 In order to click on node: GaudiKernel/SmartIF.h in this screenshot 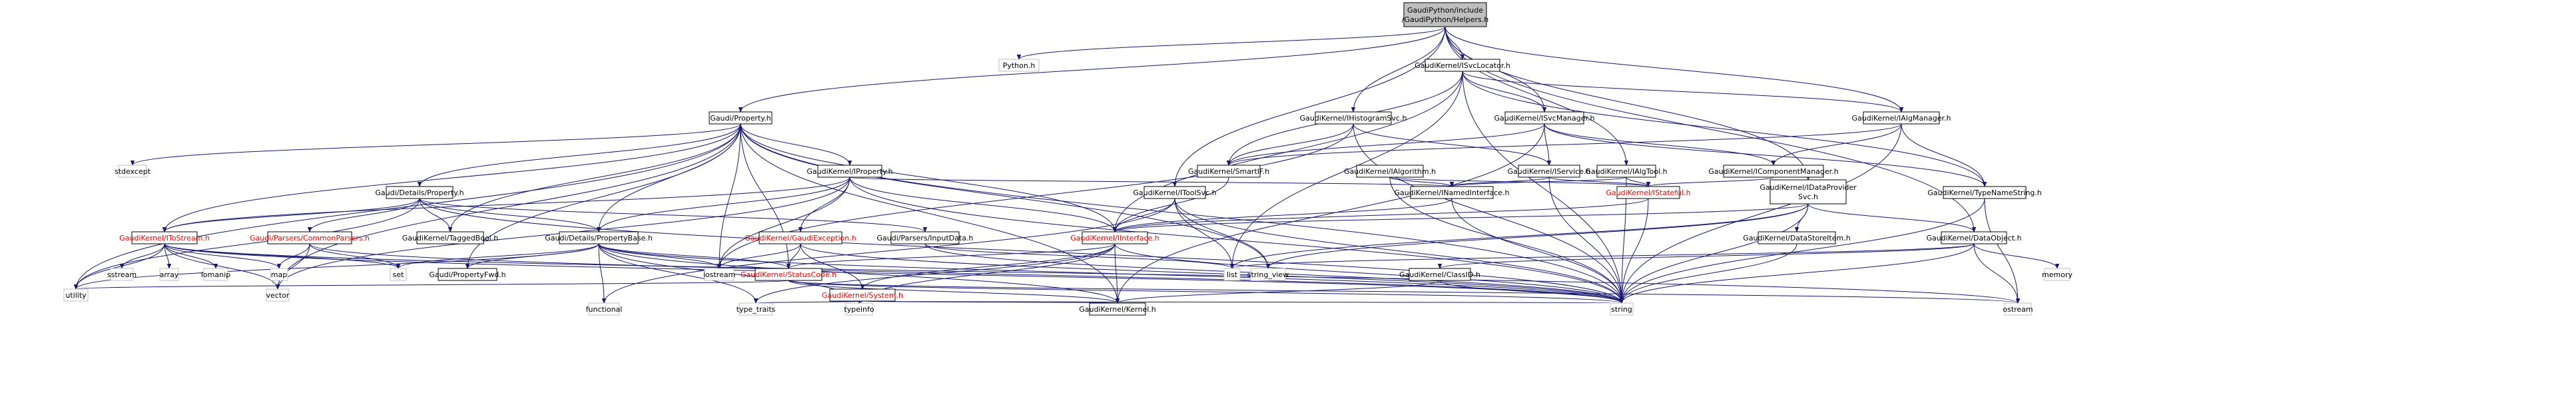, I will do `click(1228, 171)`.